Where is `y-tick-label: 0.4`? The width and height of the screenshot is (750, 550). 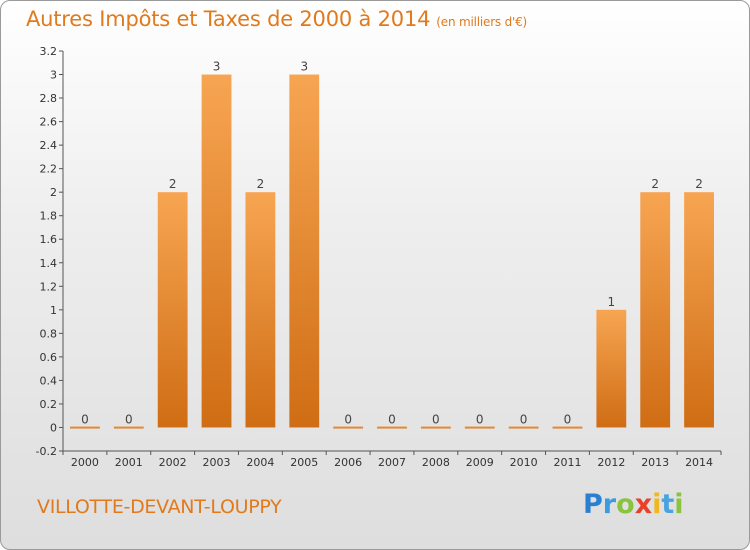 y-tick-label: 0.4 is located at coordinates (49, 380).